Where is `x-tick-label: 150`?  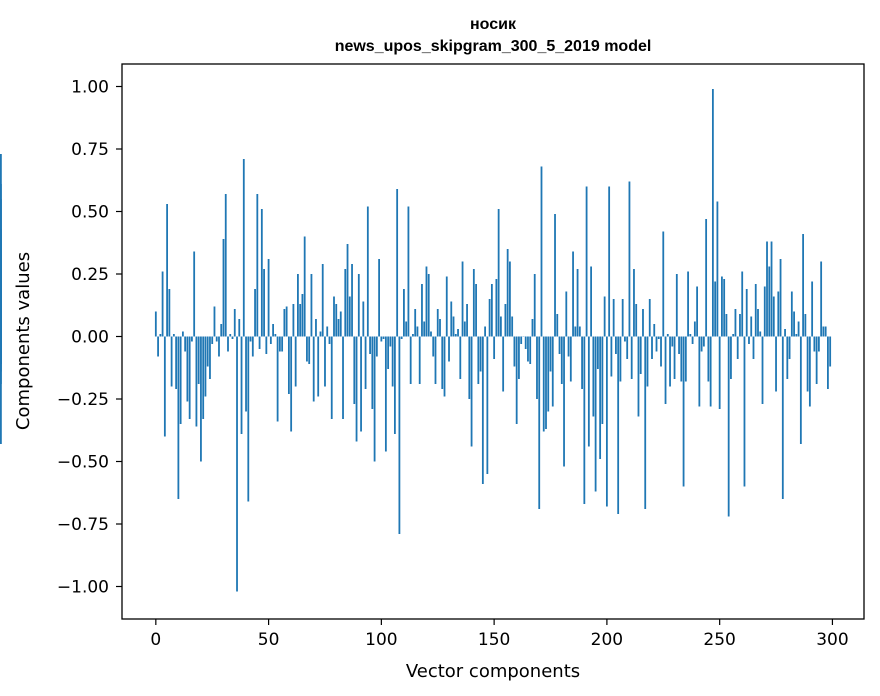 x-tick-label: 150 is located at coordinates (494, 640).